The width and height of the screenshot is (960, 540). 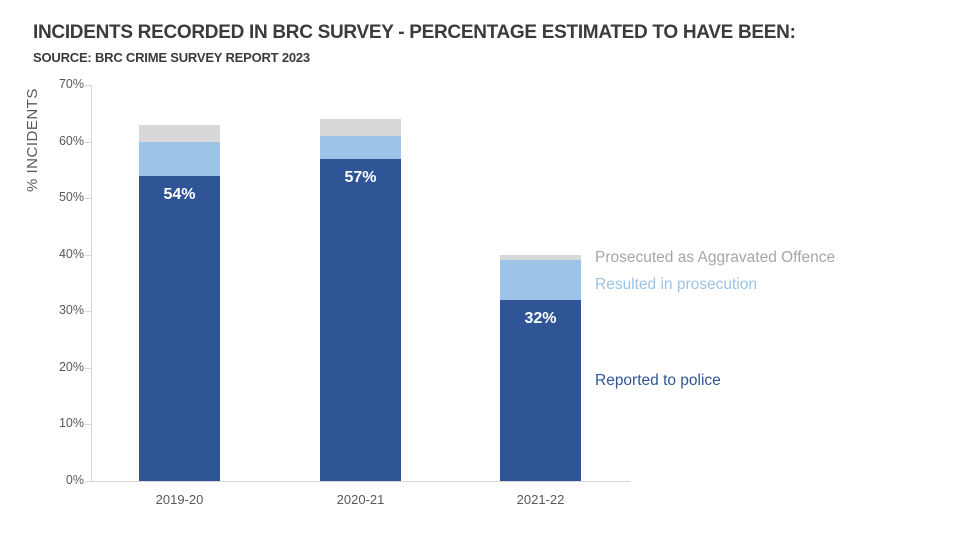 What do you see at coordinates (676, 284) in the screenshot?
I see `legend-item-resulted-prosecution: Resulted in prosecution` at bounding box center [676, 284].